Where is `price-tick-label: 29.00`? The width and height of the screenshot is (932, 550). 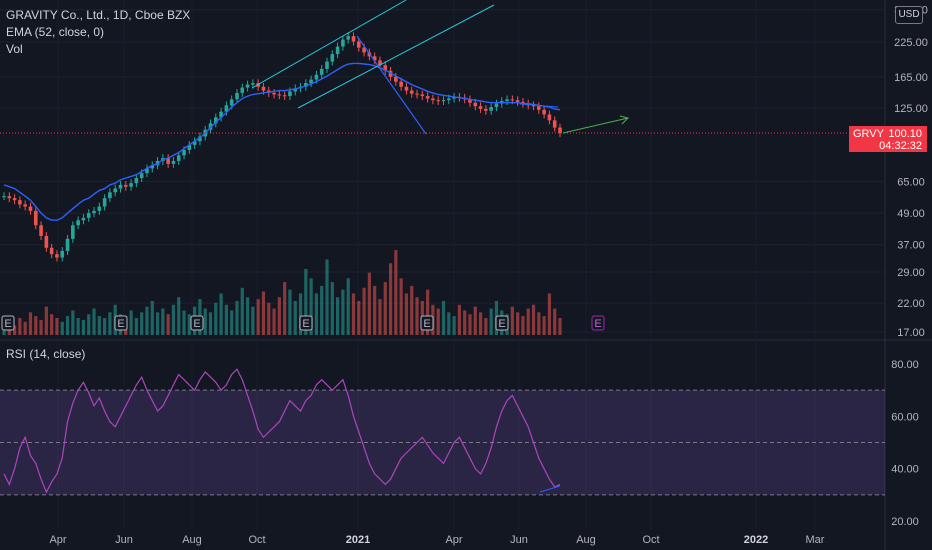 price-tick-label: 29.00 is located at coordinates (911, 273).